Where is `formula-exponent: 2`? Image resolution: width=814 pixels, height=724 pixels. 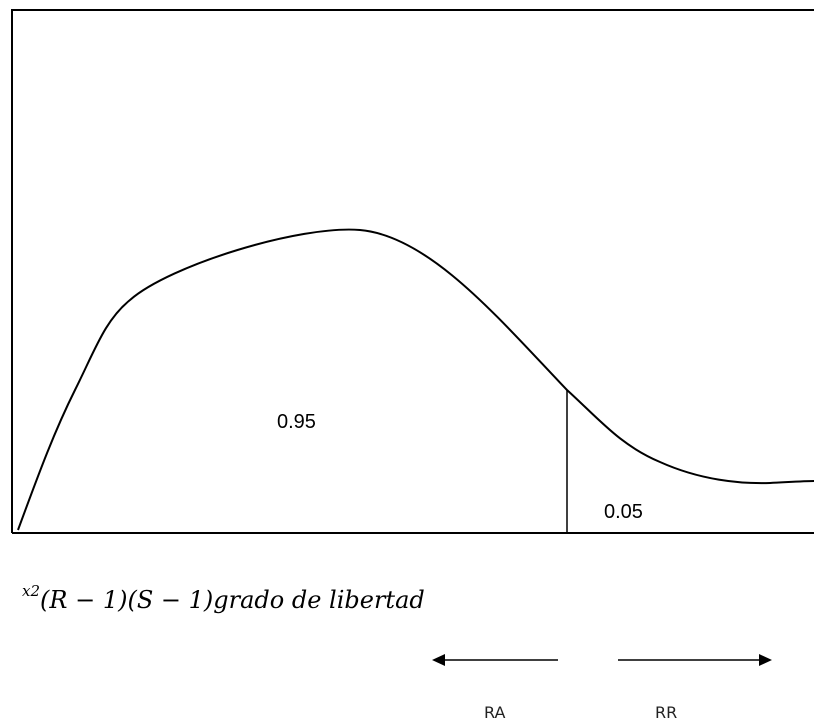 formula-exponent: 2 is located at coordinates (34, 591).